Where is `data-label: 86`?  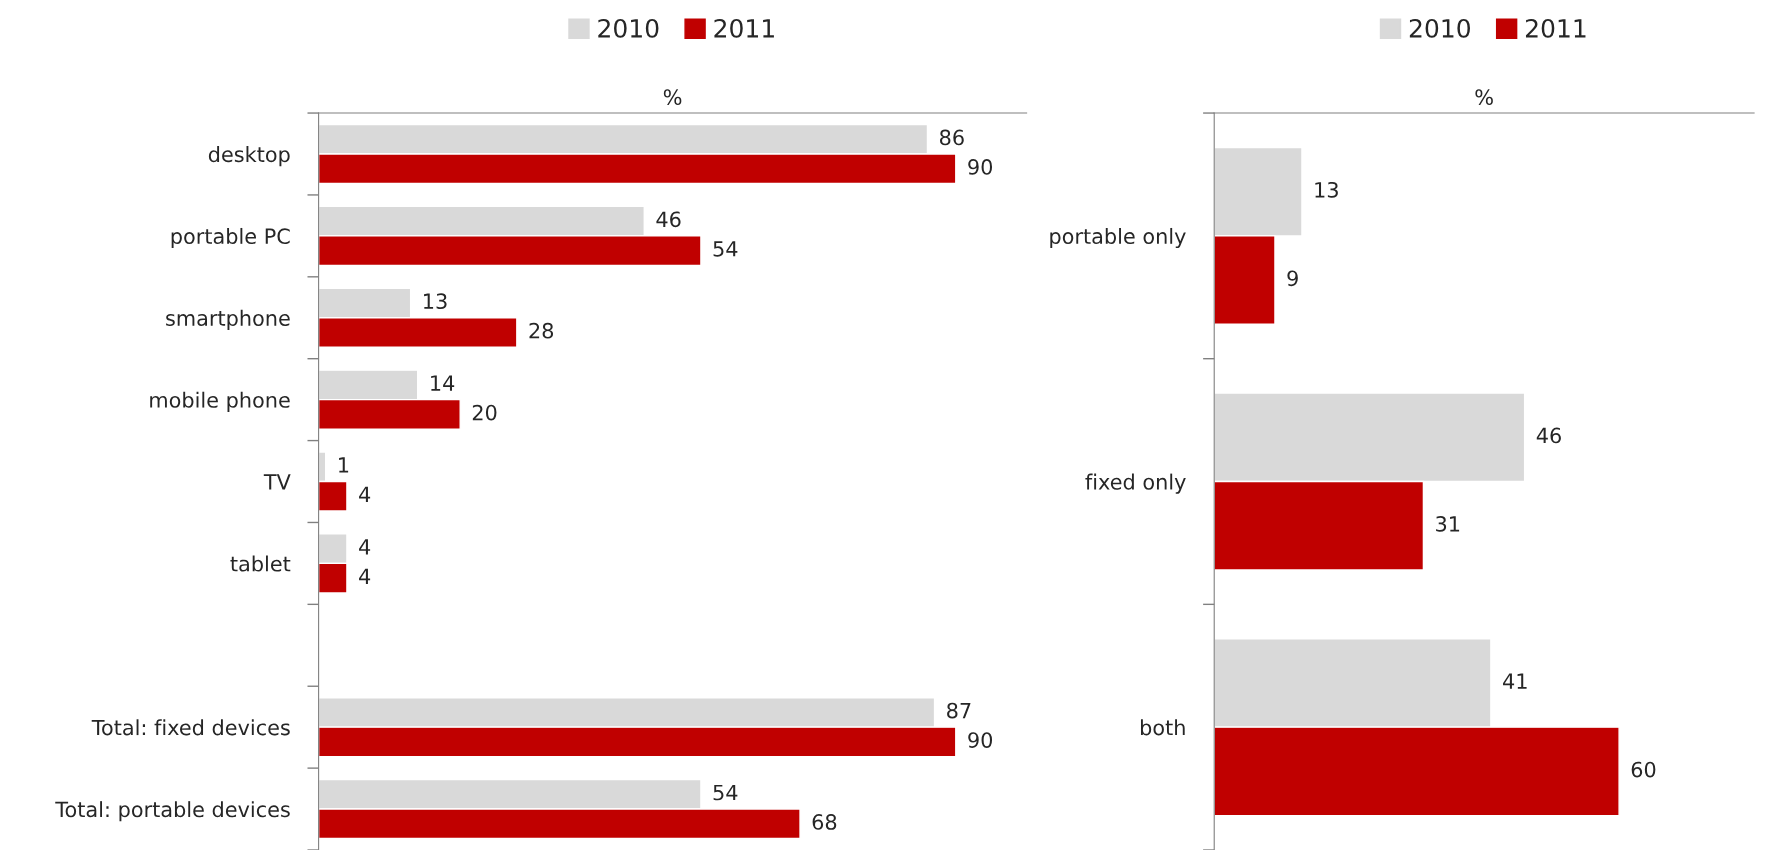
data-label: 86 is located at coordinates (952, 137).